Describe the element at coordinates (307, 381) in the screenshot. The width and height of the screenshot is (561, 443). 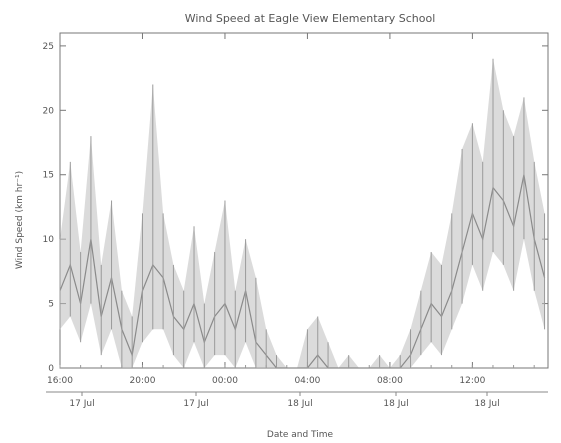
I see `x-tick-label: 04:00` at that location.